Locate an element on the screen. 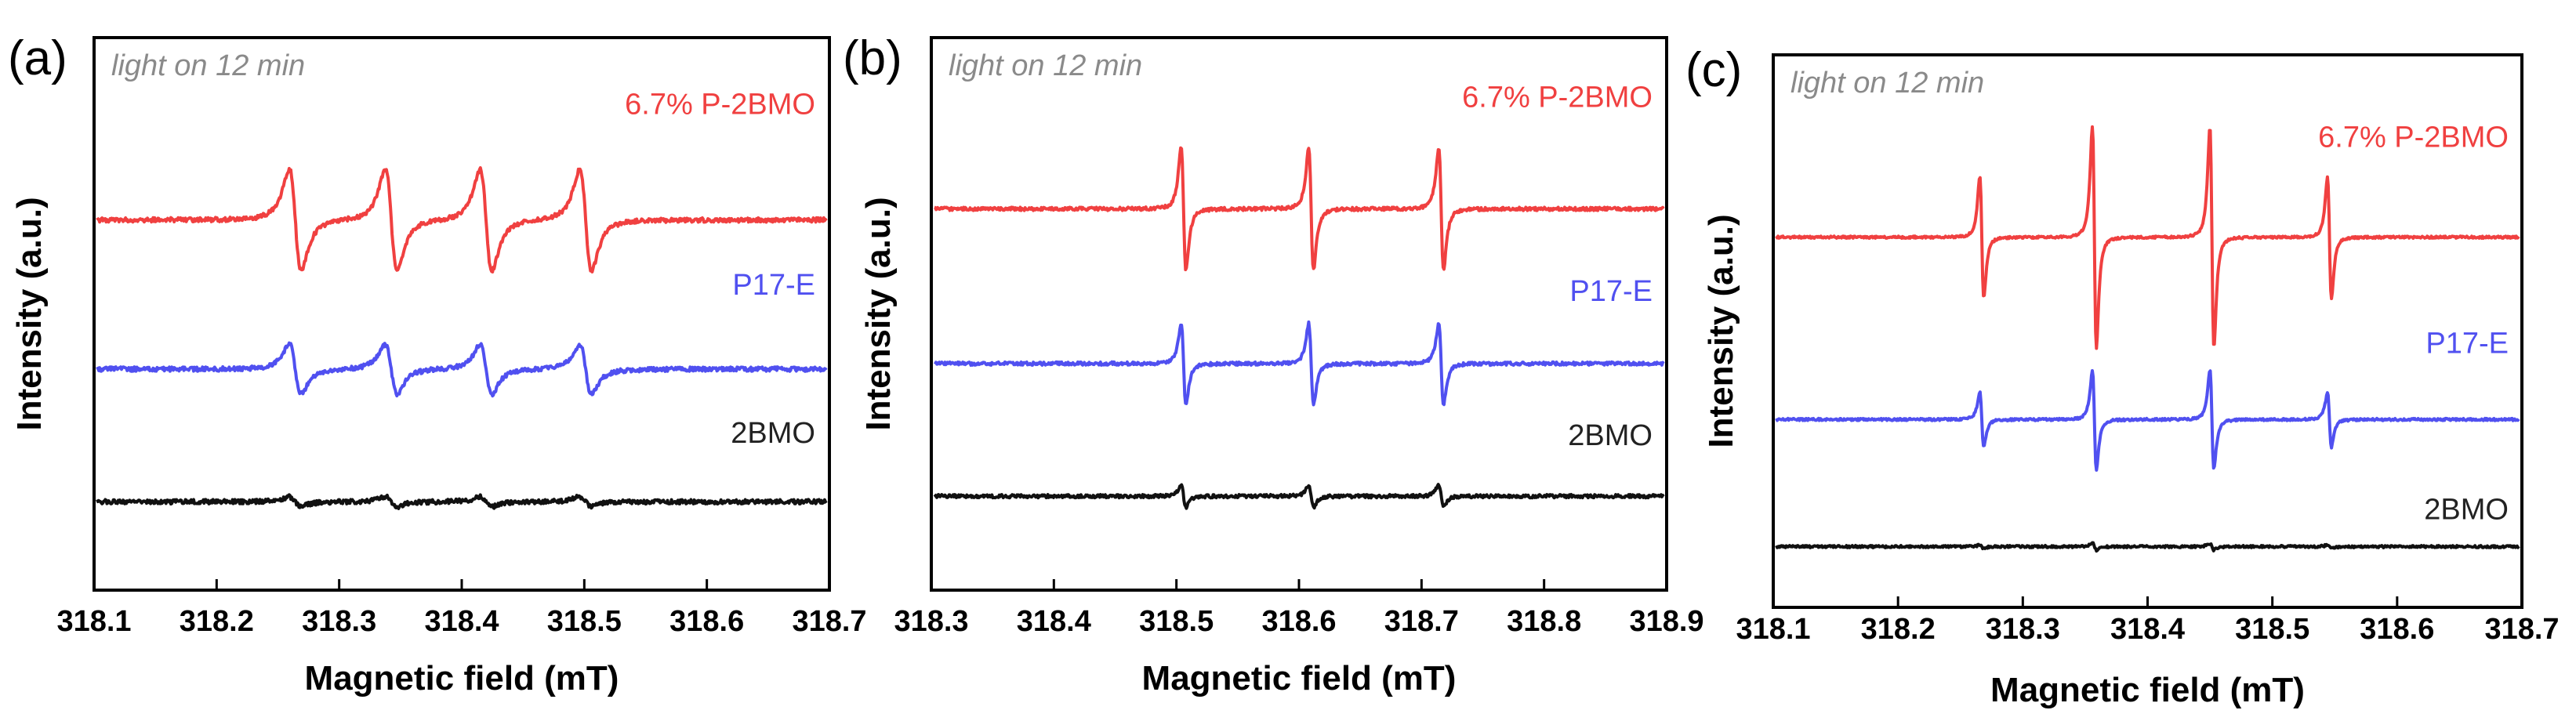 This screenshot has width=2576, height=721. panel-label: (b) is located at coordinates (873, 58).